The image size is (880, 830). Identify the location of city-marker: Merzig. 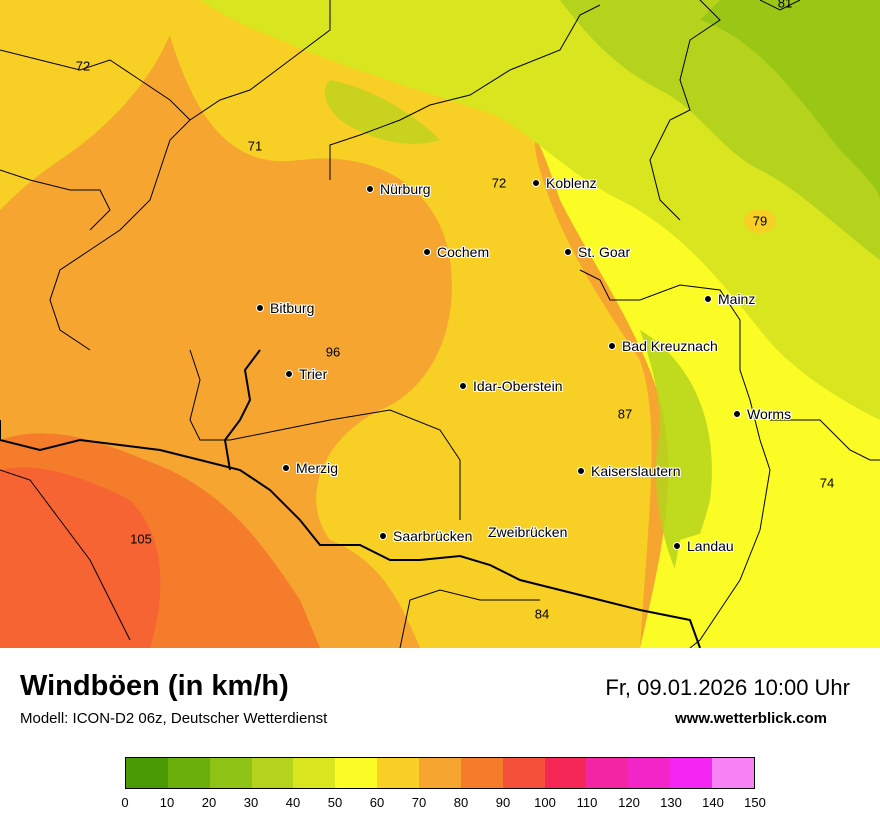
(310, 468).